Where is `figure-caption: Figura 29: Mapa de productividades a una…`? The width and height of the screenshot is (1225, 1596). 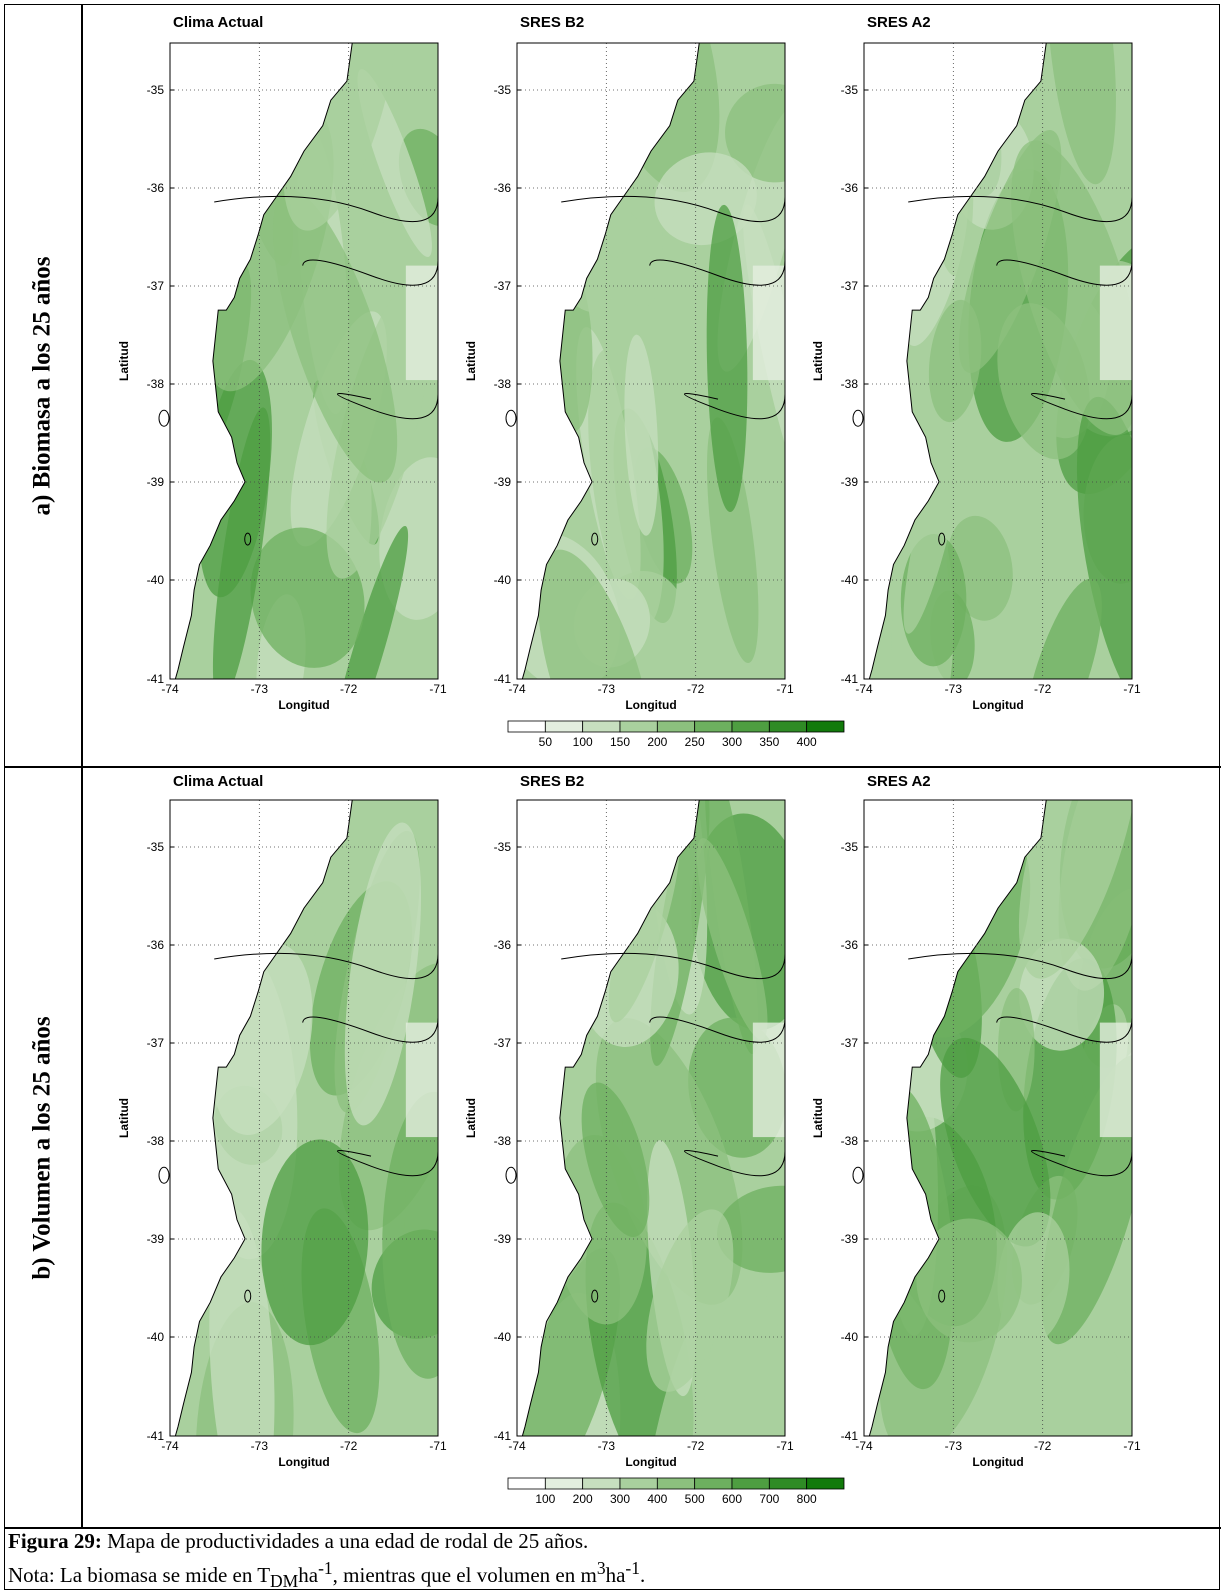 figure-caption: Figura 29: Mapa de productividades a una… is located at coordinates (326, 1561).